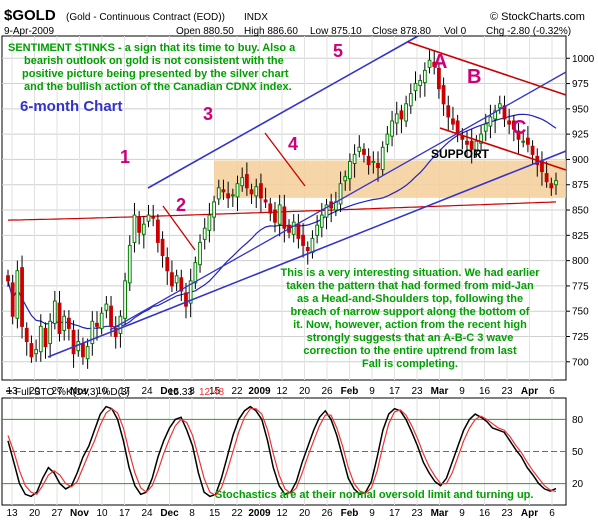  Describe the element at coordinates (237, 391) in the screenshot. I see `date-tick-label: 22` at that location.